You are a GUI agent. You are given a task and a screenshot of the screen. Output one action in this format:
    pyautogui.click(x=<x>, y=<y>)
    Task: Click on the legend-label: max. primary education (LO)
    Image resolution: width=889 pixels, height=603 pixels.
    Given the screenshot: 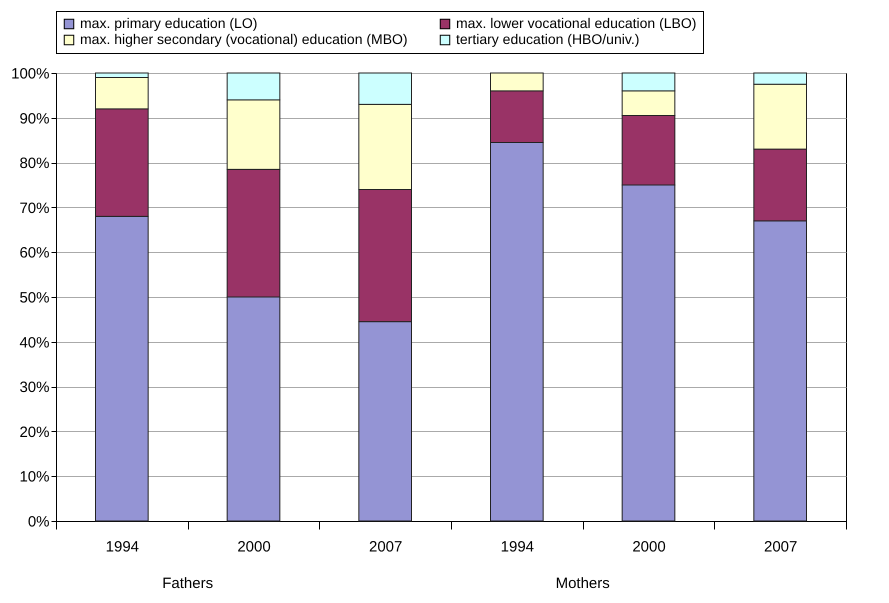 What is the action you would take?
    pyautogui.click(x=169, y=23)
    